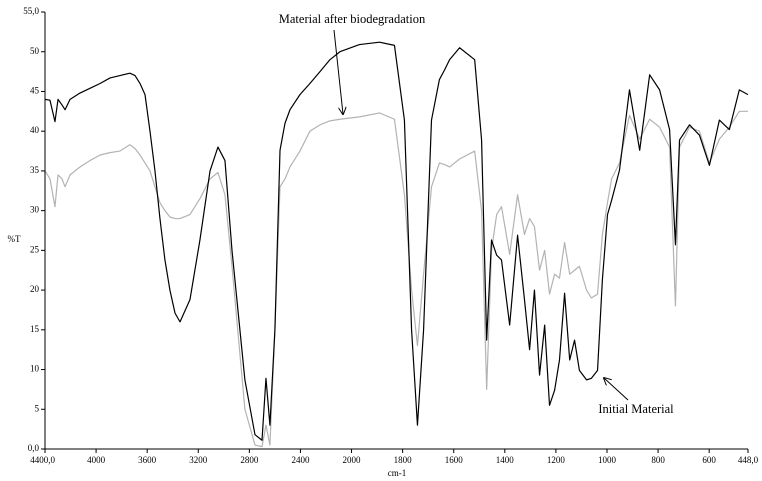  I want to click on x-tick-label: 2400, so click(300, 460).